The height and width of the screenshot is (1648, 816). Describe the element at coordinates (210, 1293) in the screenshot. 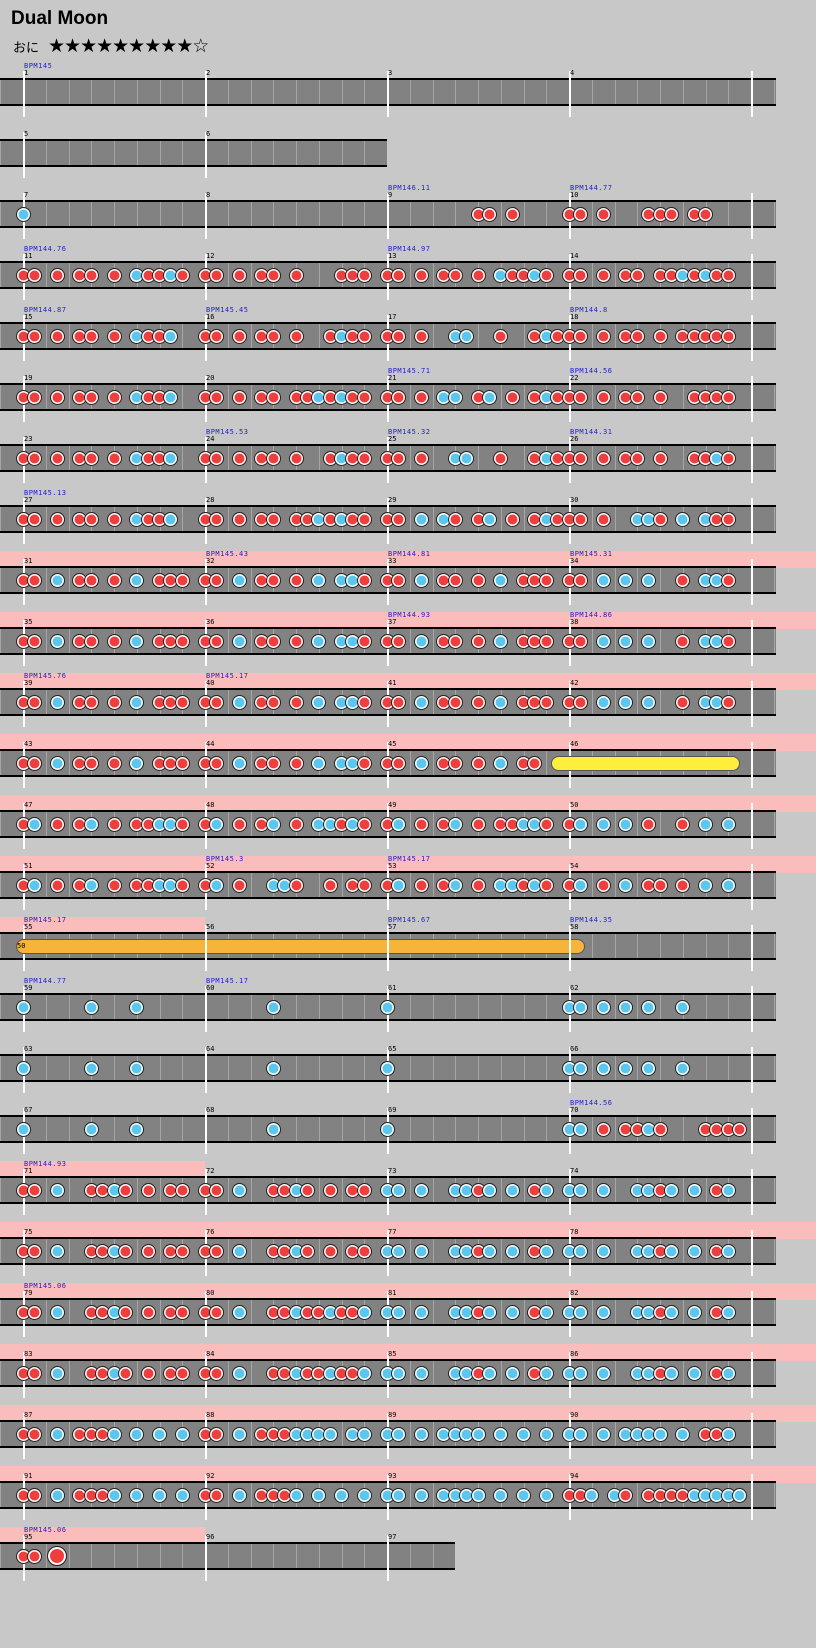

I see `measure-number: 80` at that location.